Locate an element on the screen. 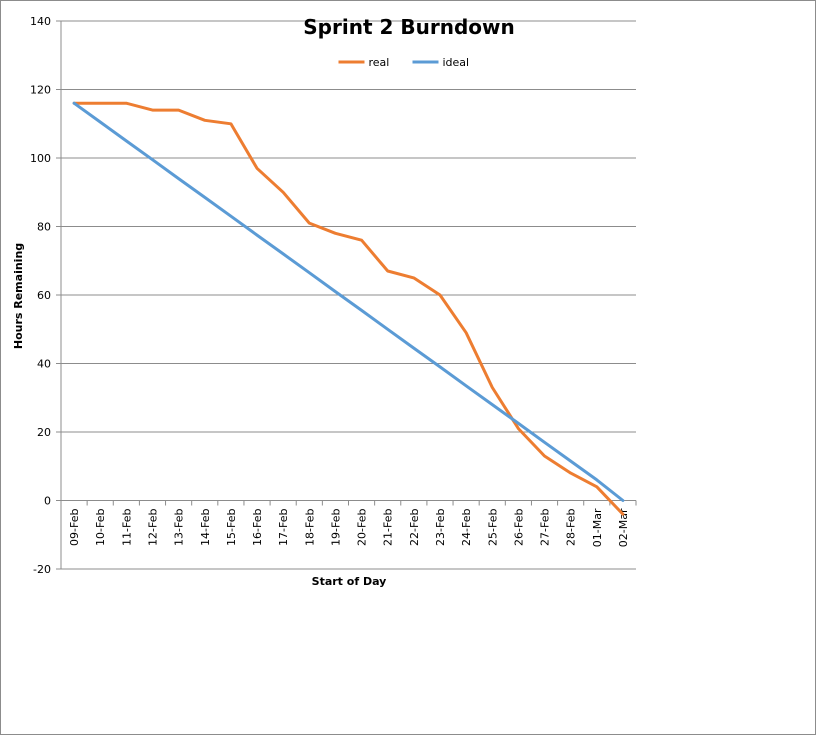 This screenshot has width=816, height=736. x-tick-label: 24-Feb is located at coordinates (466, 526).